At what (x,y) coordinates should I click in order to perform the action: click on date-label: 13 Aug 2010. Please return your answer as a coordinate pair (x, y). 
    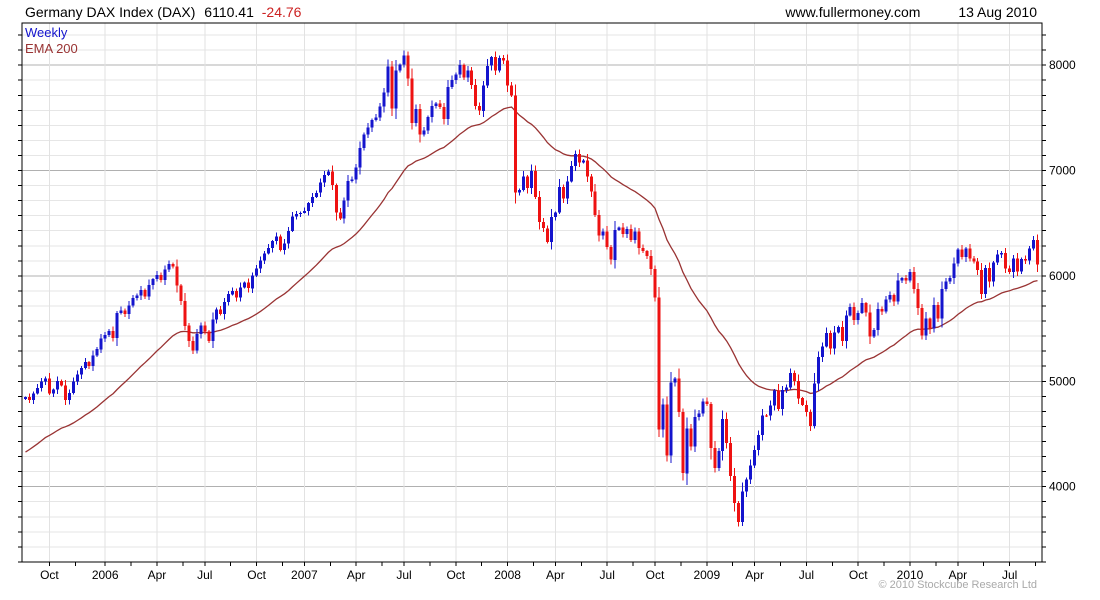
    Looking at the image, I should click on (997, 12).